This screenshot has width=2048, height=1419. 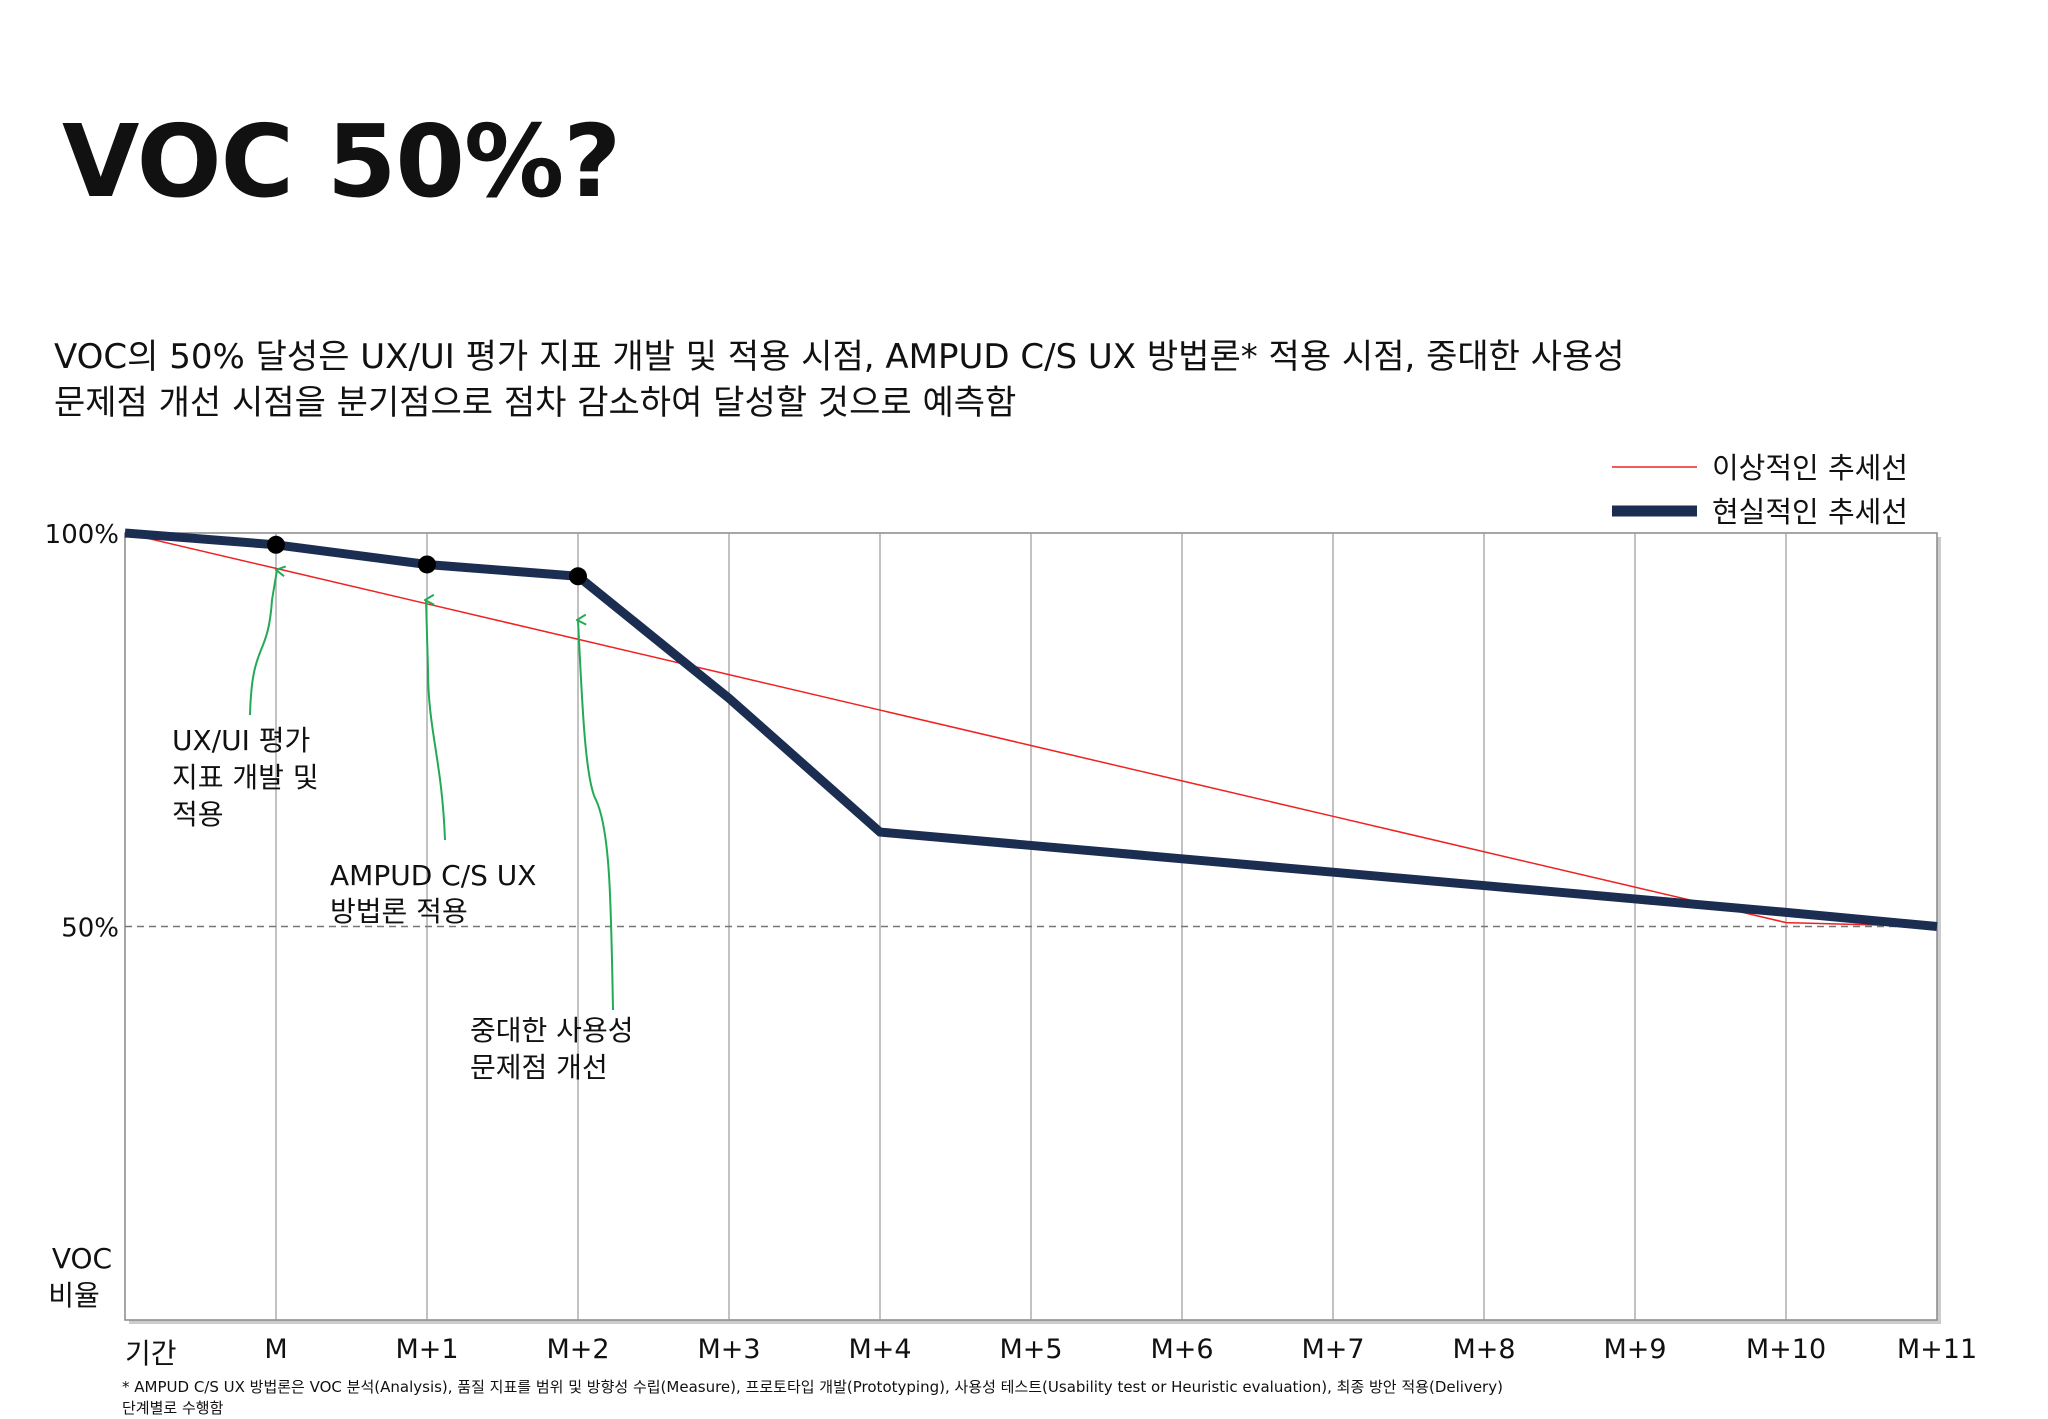 I want to click on xtick-label-6: M+5, so click(x=1030, y=1349).